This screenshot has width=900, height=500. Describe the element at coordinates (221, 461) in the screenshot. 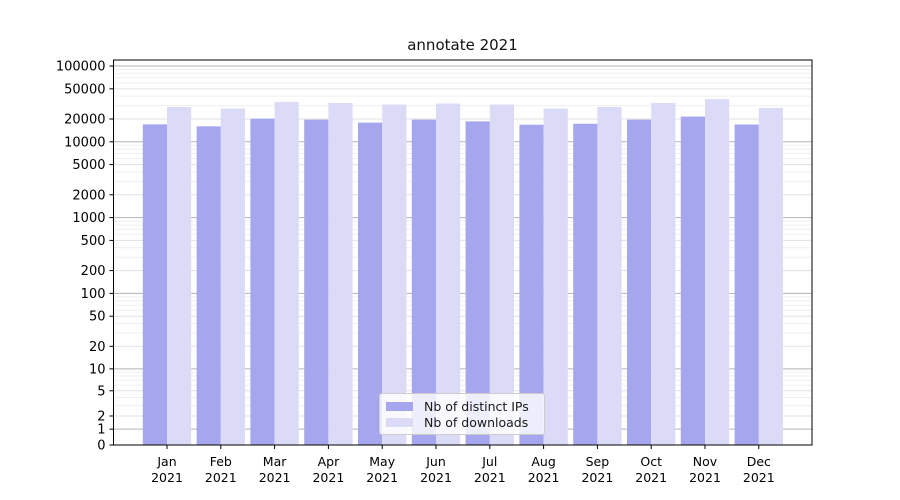

I see `svg-text: Feb` at that location.